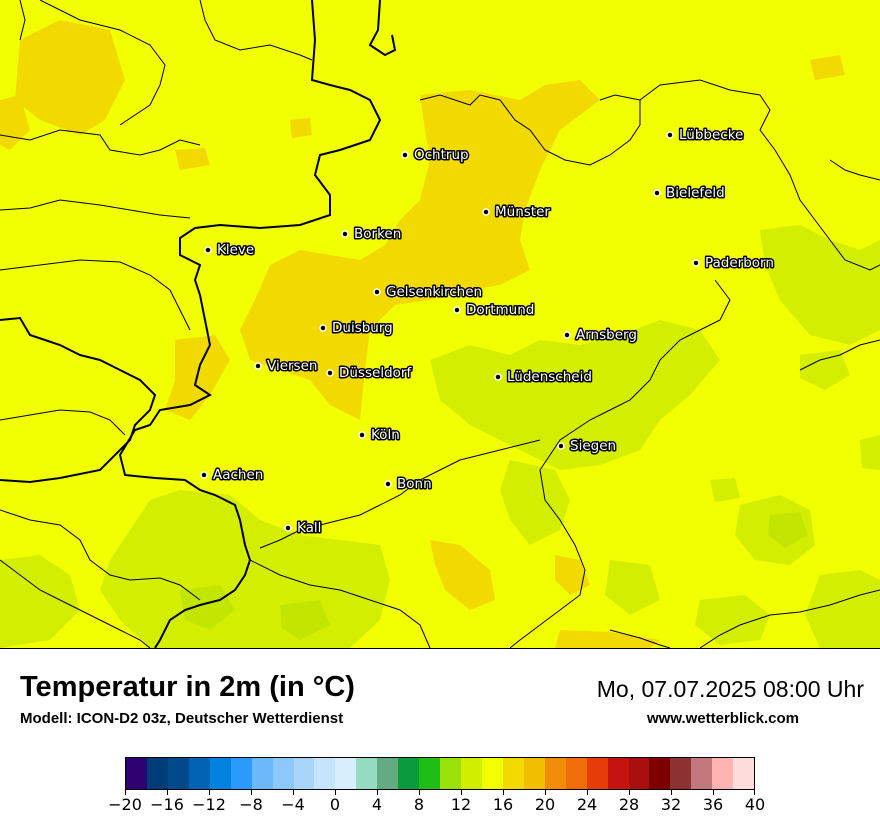 This screenshot has width=880, height=830. What do you see at coordinates (434, 292) in the screenshot?
I see `city-label-gelsenkirchen: Gelsenkirchen` at bounding box center [434, 292].